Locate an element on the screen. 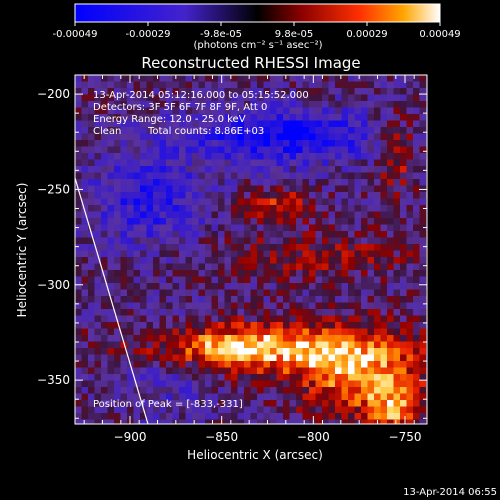 This screenshot has height=500, width=500. y-axis-label: Heliocentric Y (arcsec) is located at coordinates (22, 250).